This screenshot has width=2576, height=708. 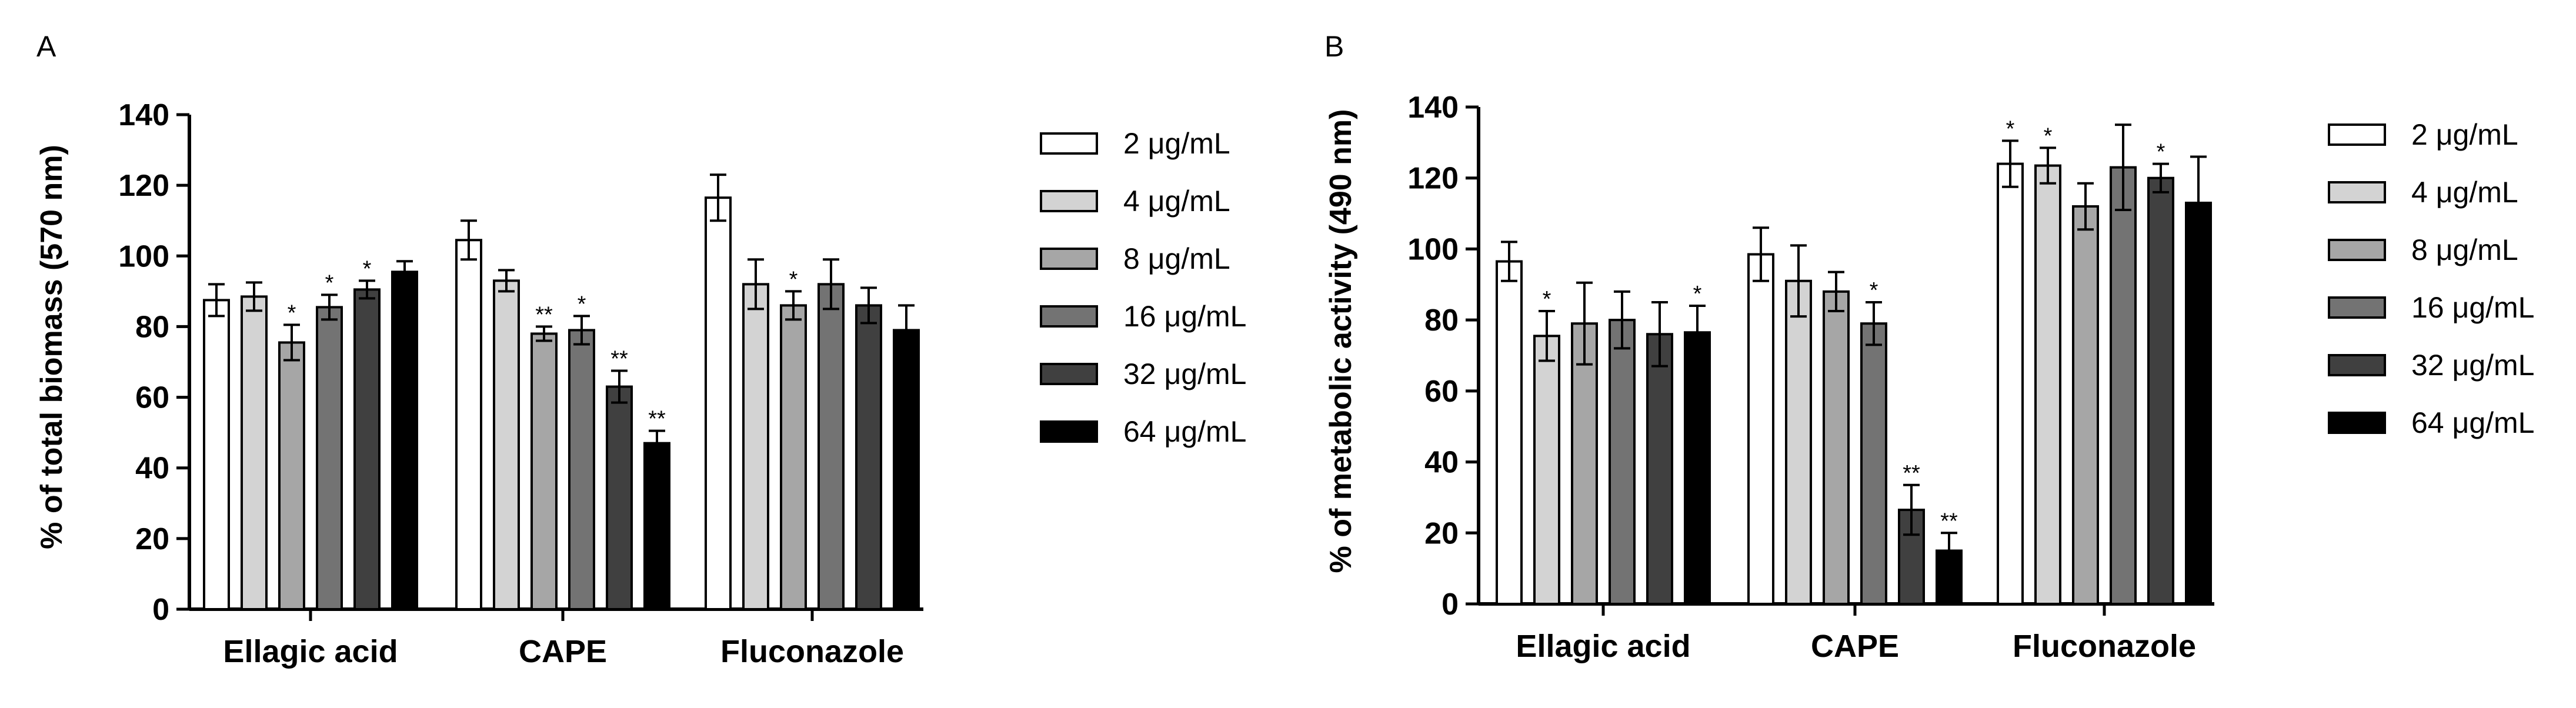 I want to click on panel-a-legend-label: 16 μg/mL, so click(x=1184, y=316).